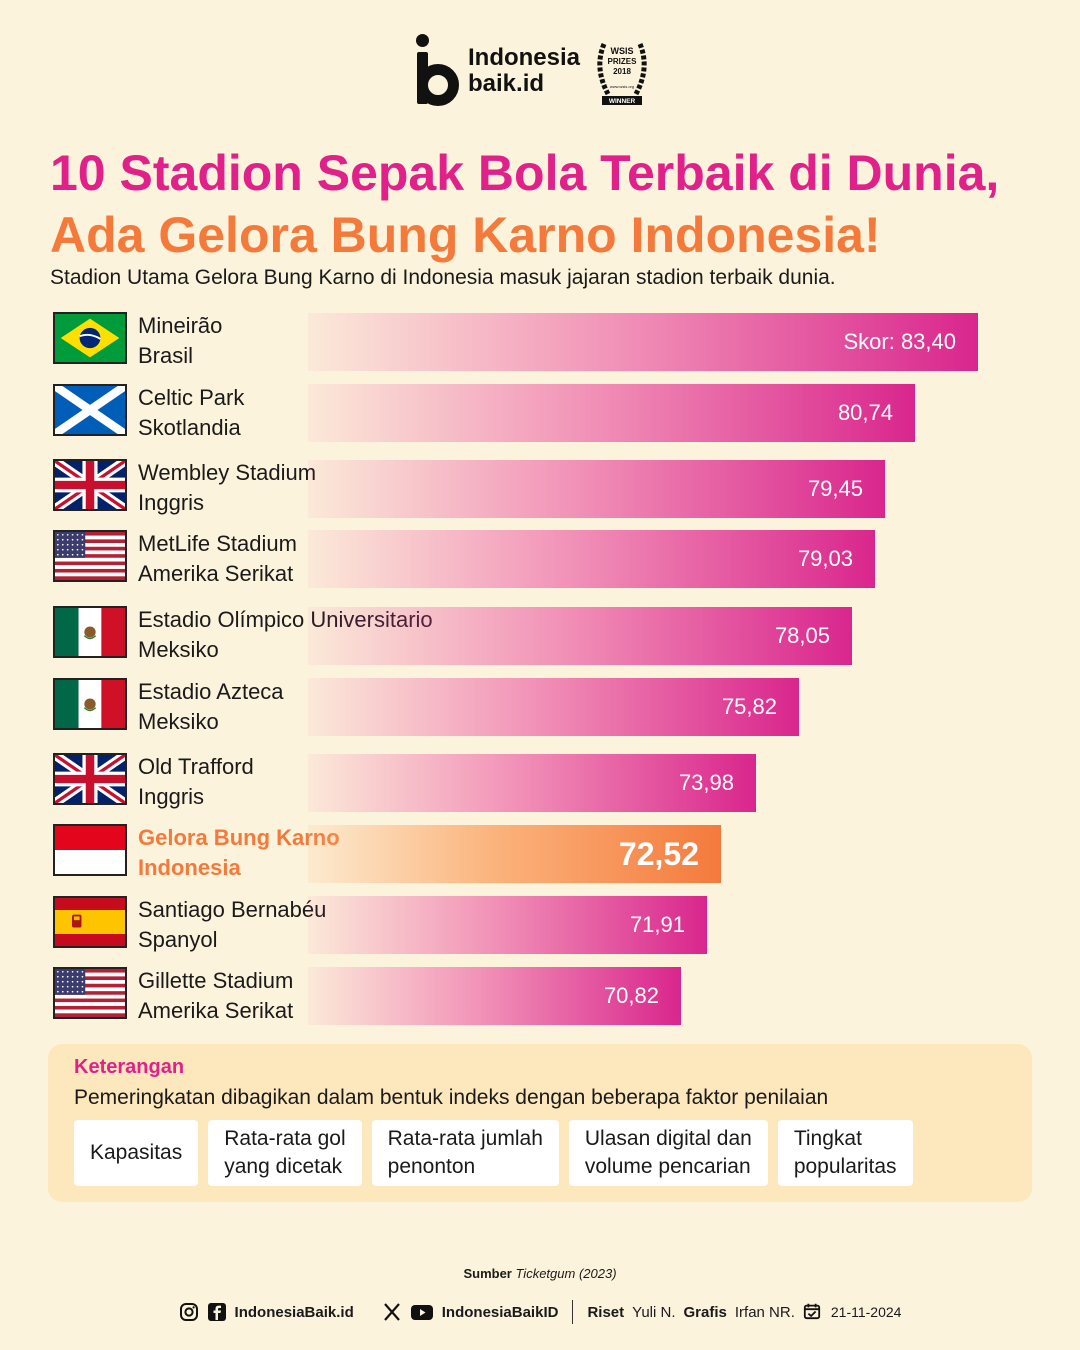  What do you see at coordinates (90, 922) in the screenshot?
I see `spain-flag-icon` at bounding box center [90, 922].